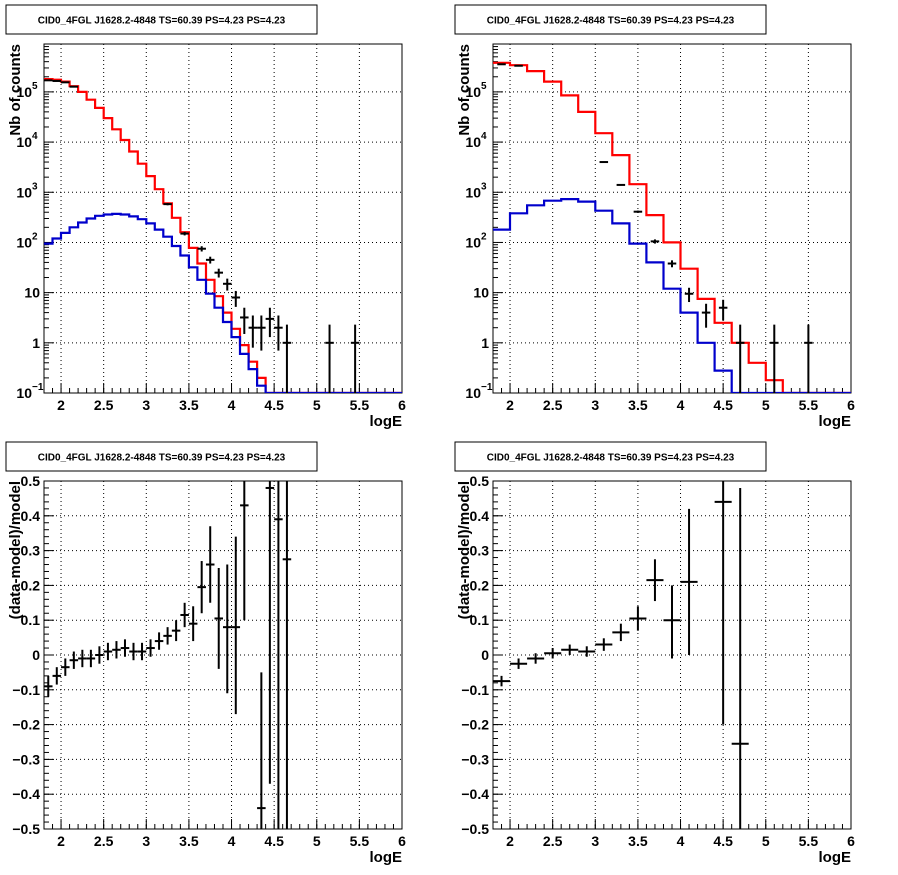 Image resolution: width=898 pixels, height=875 pixels. Describe the element at coordinates (475, 794) in the screenshot. I see `y-tick-label: −0.4` at that location.